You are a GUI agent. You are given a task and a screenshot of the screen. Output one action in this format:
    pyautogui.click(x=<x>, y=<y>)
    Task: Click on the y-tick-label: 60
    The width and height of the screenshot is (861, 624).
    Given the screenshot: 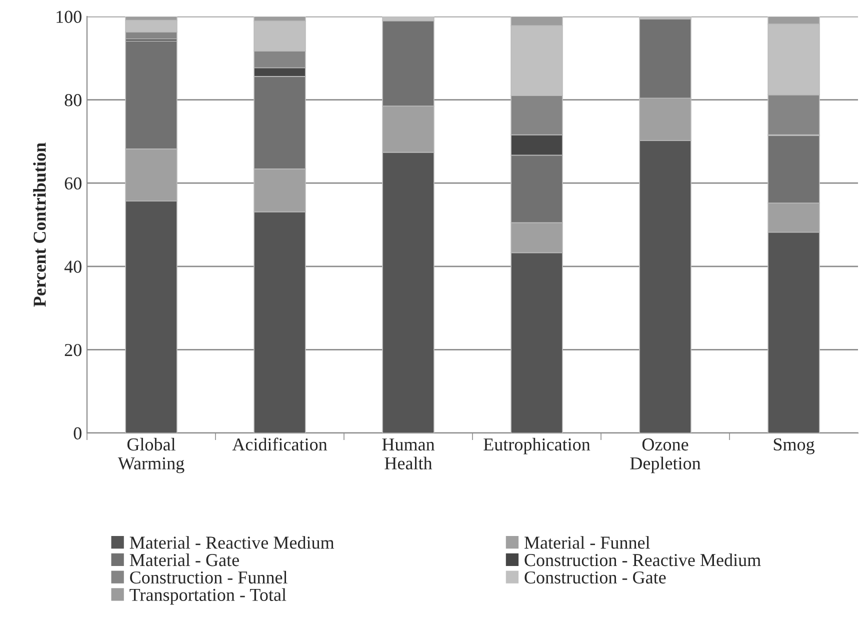 What is the action you would take?
    pyautogui.click(x=73, y=183)
    